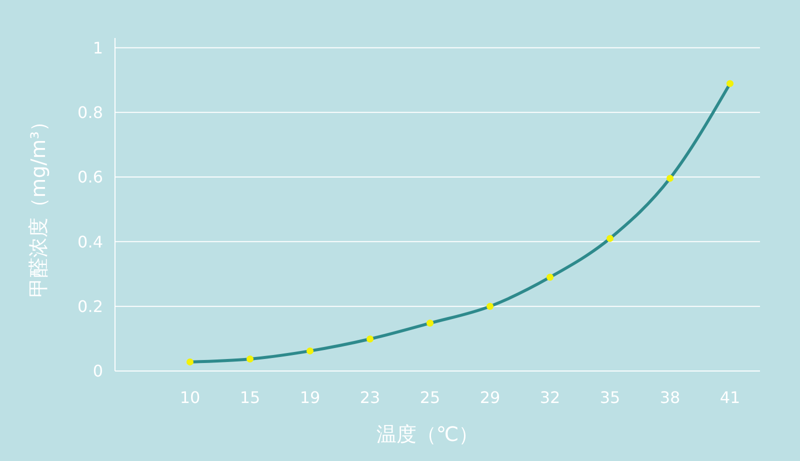  What do you see at coordinates (90, 177) in the screenshot?
I see `y-tick-label: 0.6` at bounding box center [90, 177].